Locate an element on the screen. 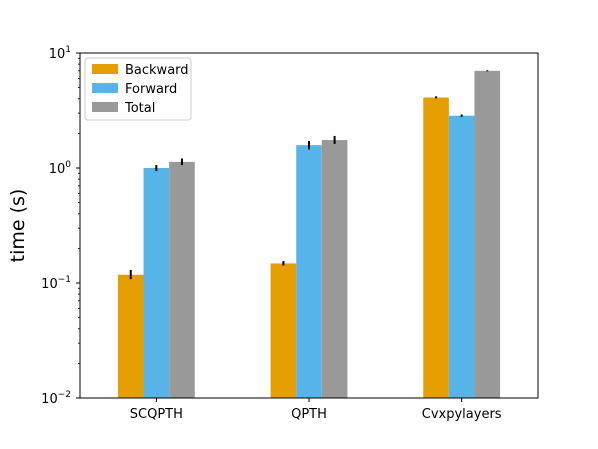  bar-backward-cvxpylayers is located at coordinates (436, 248).